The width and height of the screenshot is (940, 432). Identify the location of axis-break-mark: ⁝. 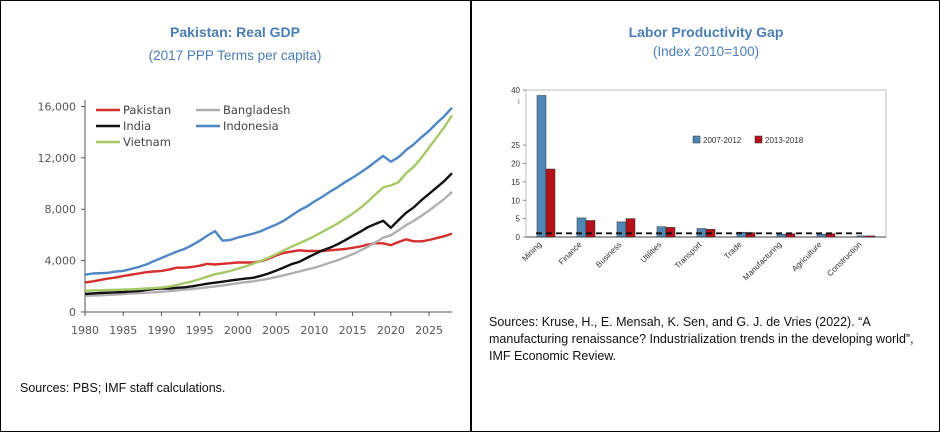
(518, 101).